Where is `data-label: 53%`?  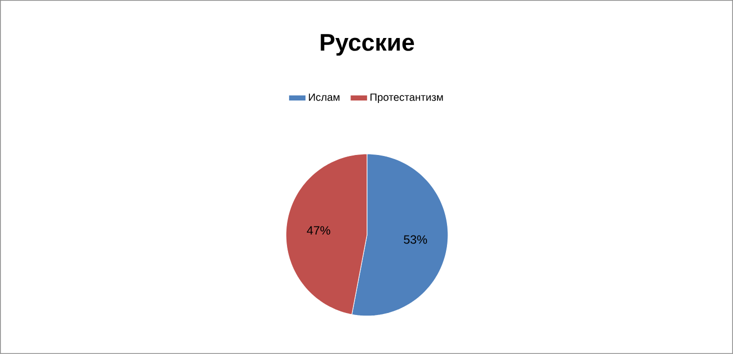 data-label: 53% is located at coordinates (415, 239).